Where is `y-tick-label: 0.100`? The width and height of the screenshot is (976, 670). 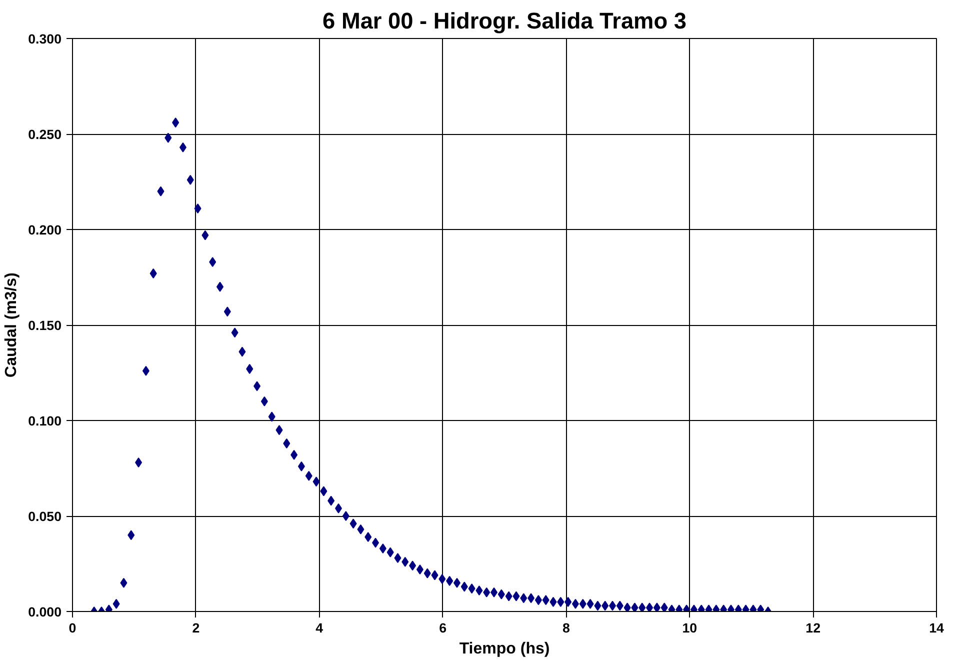 y-tick-label: 0.100 is located at coordinates (45, 421).